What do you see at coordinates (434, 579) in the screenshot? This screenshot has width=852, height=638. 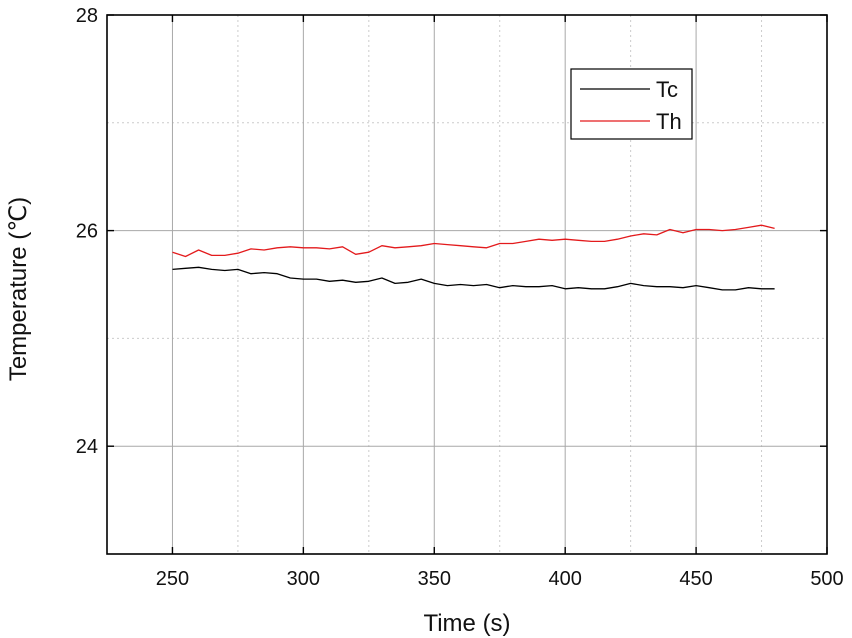 I see `x-tick-label: 350` at bounding box center [434, 579].